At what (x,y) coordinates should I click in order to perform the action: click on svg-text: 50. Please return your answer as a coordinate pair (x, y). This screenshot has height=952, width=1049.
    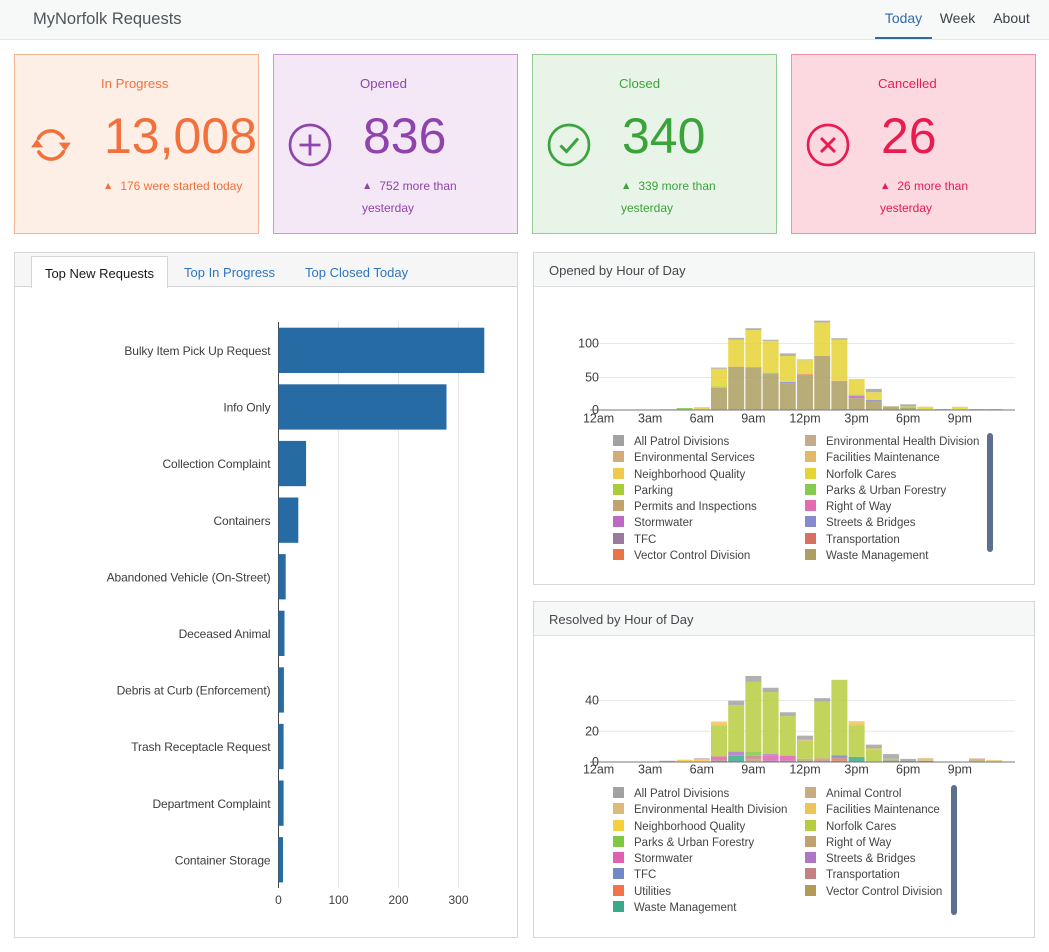
    Looking at the image, I should click on (592, 378).